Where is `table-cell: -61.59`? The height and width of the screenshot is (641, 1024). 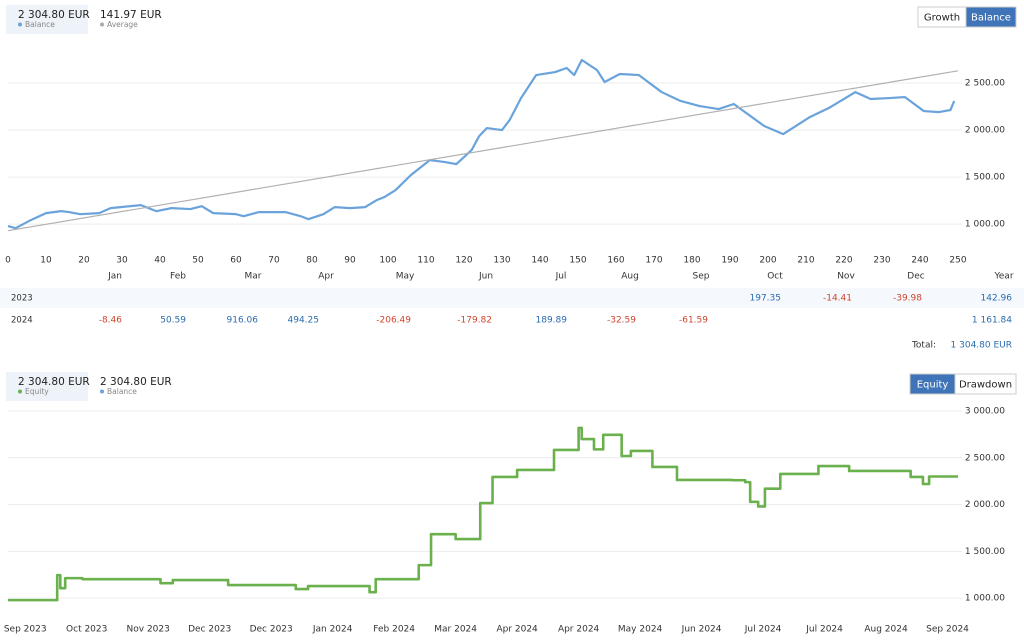 table-cell: -61.59 is located at coordinates (693, 321).